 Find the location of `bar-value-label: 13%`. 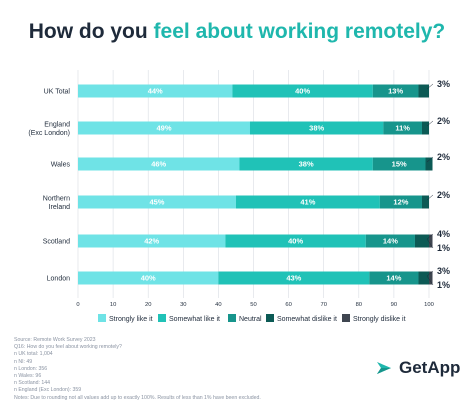

bar-value-label: 13% is located at coordinates (395, 91).